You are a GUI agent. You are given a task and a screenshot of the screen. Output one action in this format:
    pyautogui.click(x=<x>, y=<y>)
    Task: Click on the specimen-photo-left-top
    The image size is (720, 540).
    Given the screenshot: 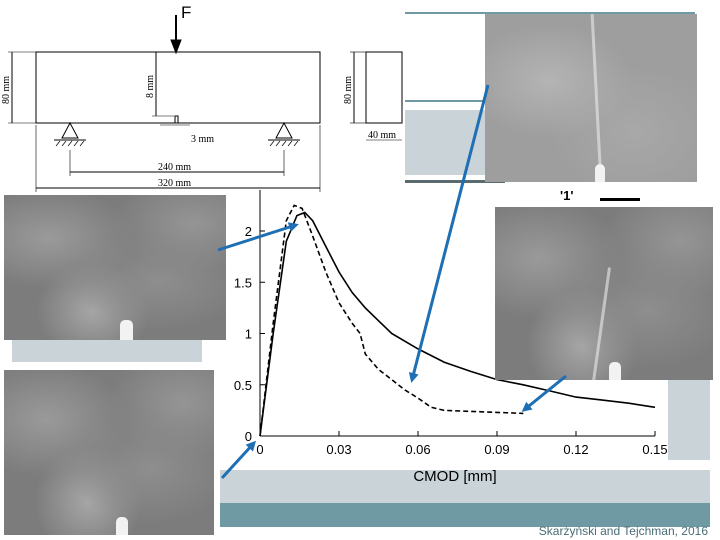 What is the action you would take?
    pyautogui.click(x=115, y=267)
    